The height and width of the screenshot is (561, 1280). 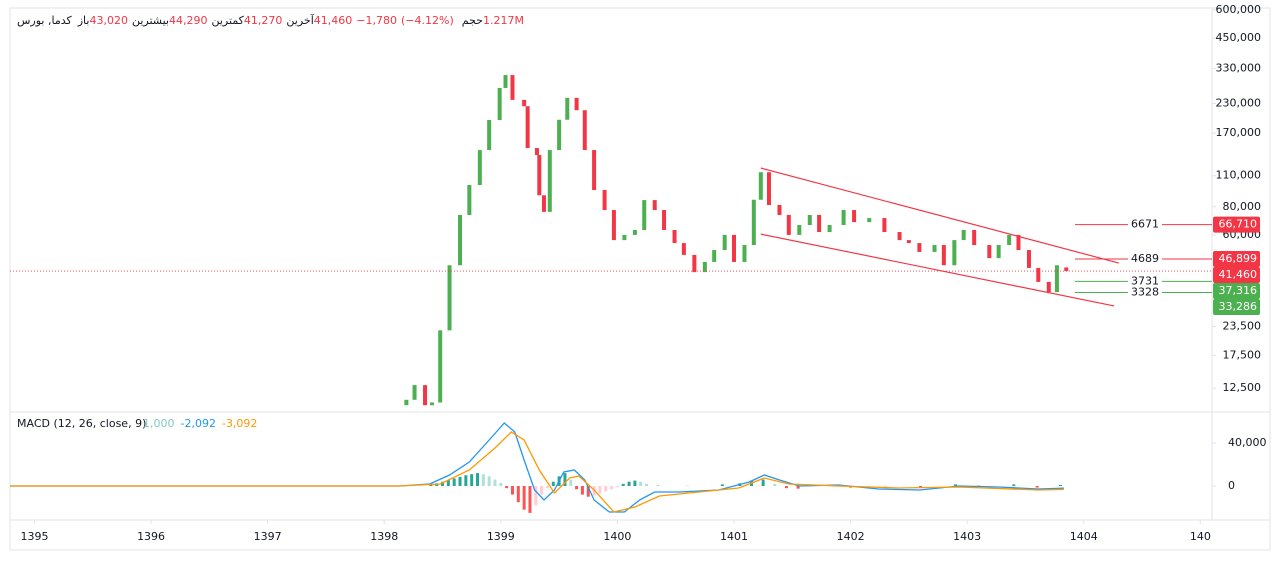 I want to click on y-tick-label: 40,000, so click(x=1247, y=442).